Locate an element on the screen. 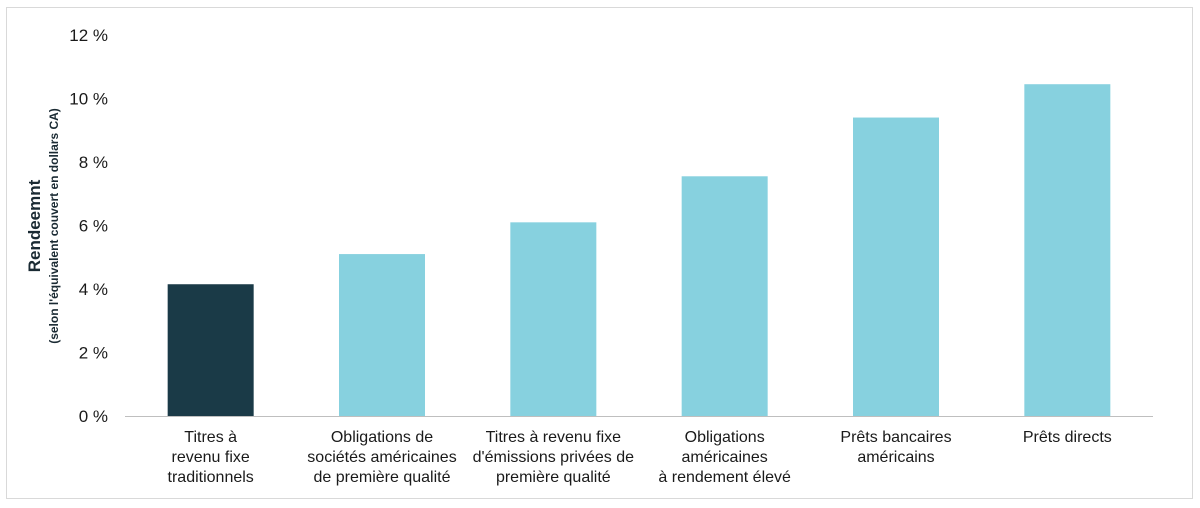 The image size is (1200, 508). y-tick-label: 10 % is located at coordinates (88, 99).